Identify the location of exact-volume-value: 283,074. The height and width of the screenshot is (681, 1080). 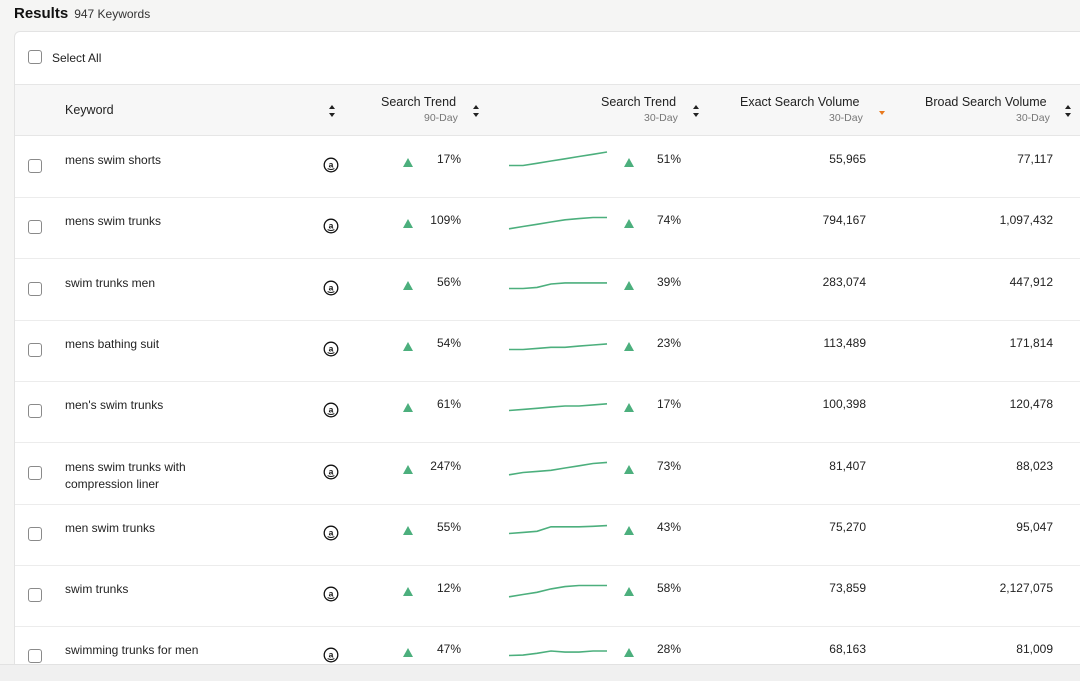
(844, 281).